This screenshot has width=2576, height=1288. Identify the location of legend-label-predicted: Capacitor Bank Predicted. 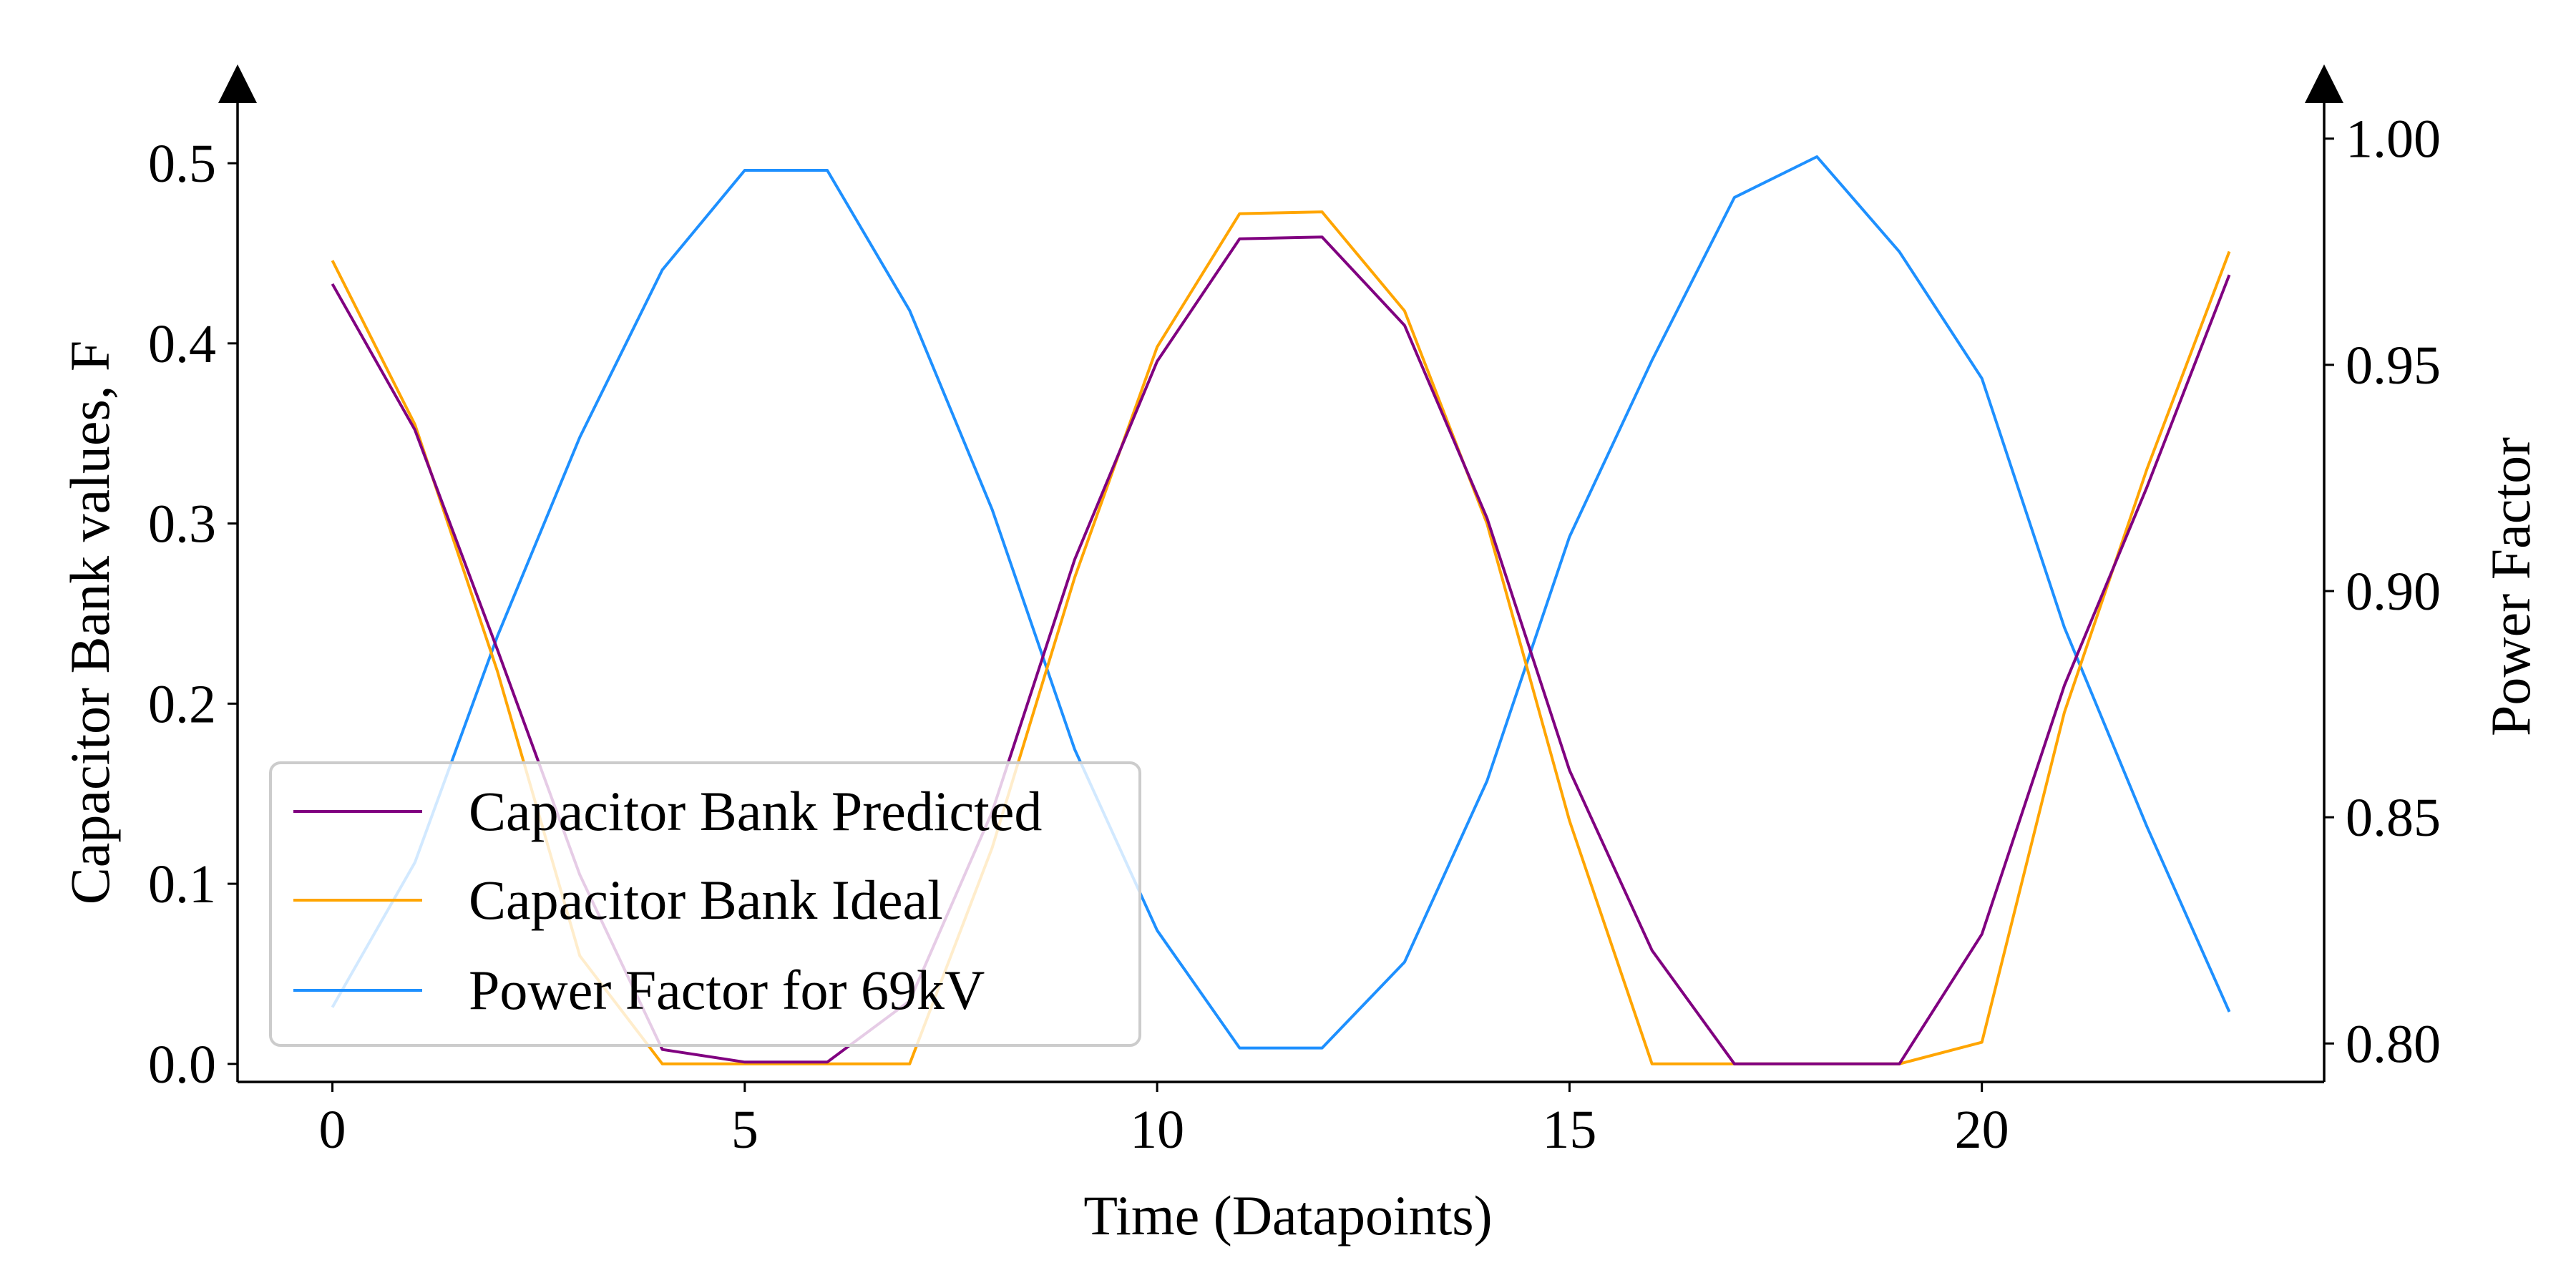
(755, 811).